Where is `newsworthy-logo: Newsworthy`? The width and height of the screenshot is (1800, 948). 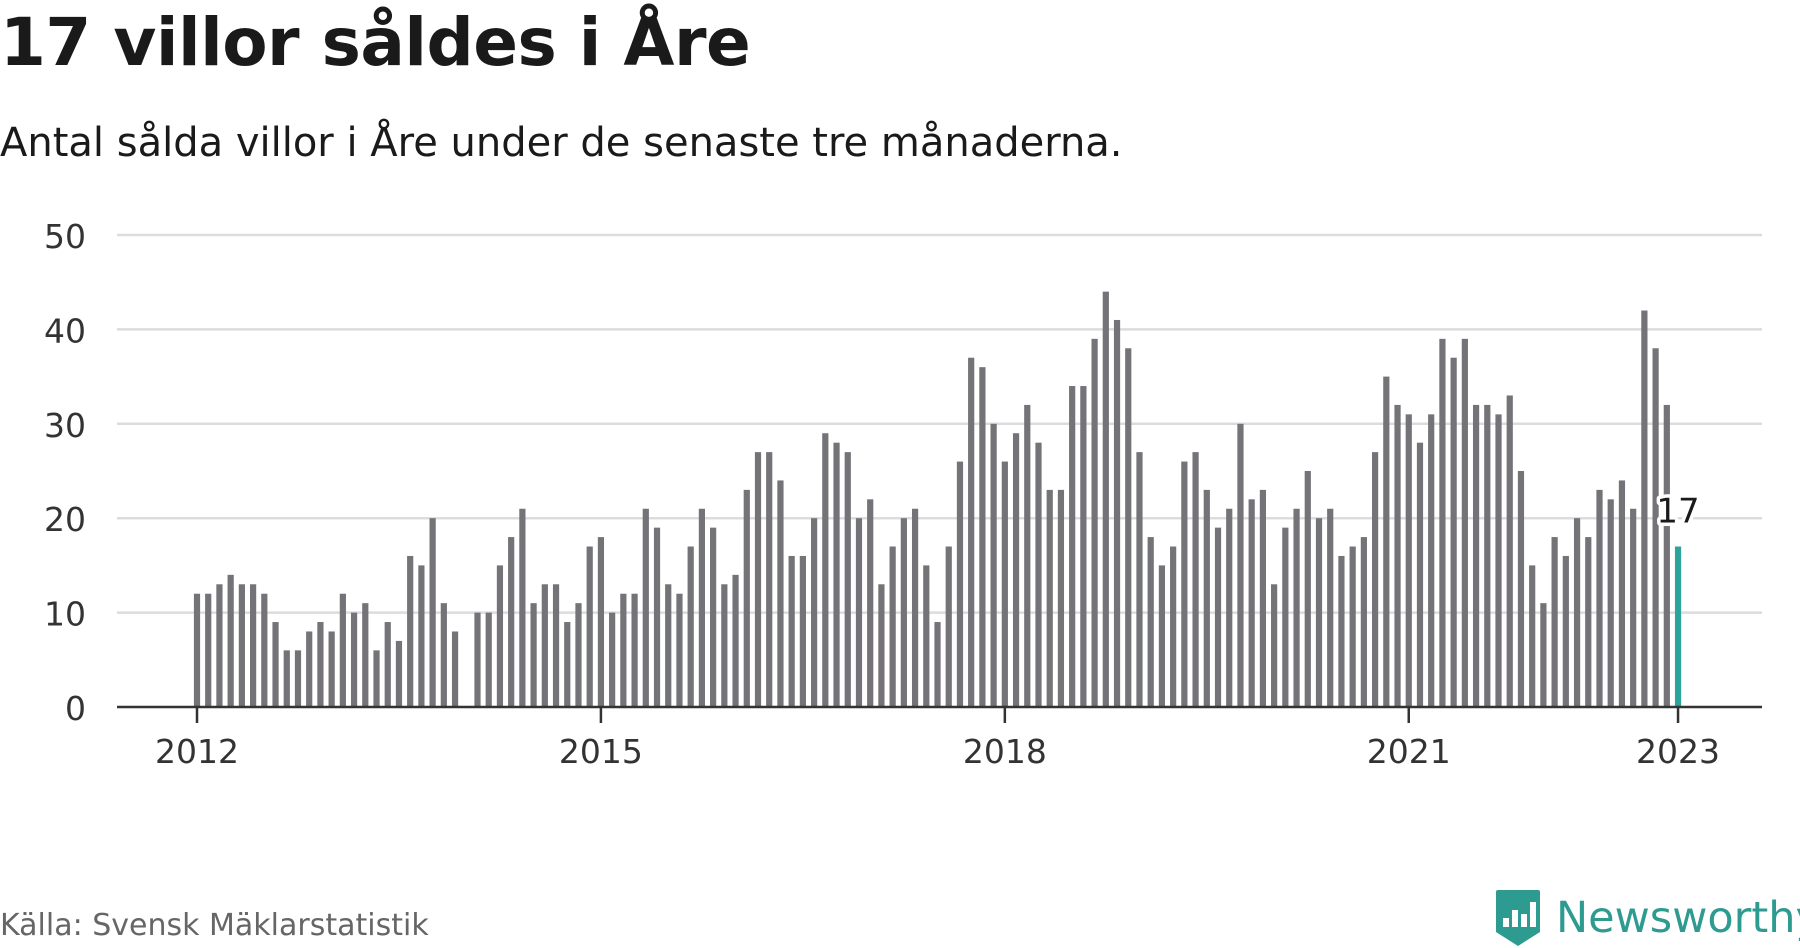
newsworthy-logo: Newsworthy is located at coordinates (1647, 918).